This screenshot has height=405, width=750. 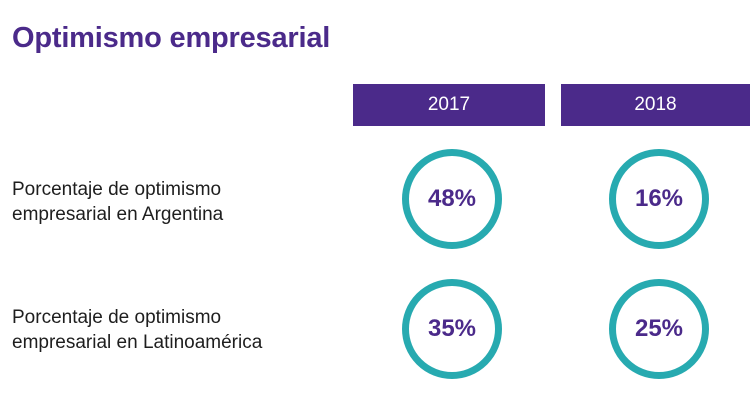 I want to click on page-title: Optimismo empresarial, so click(x=171, y=38).